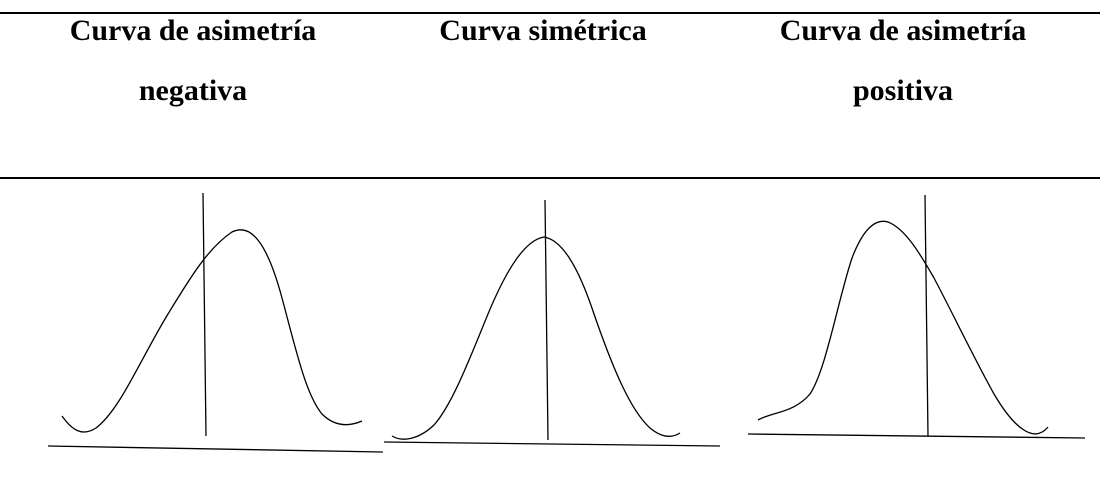  What do you see at coordinates (550, 13) in the screenshot?
I see `table-top-rule` at bounding box center [550, 13].